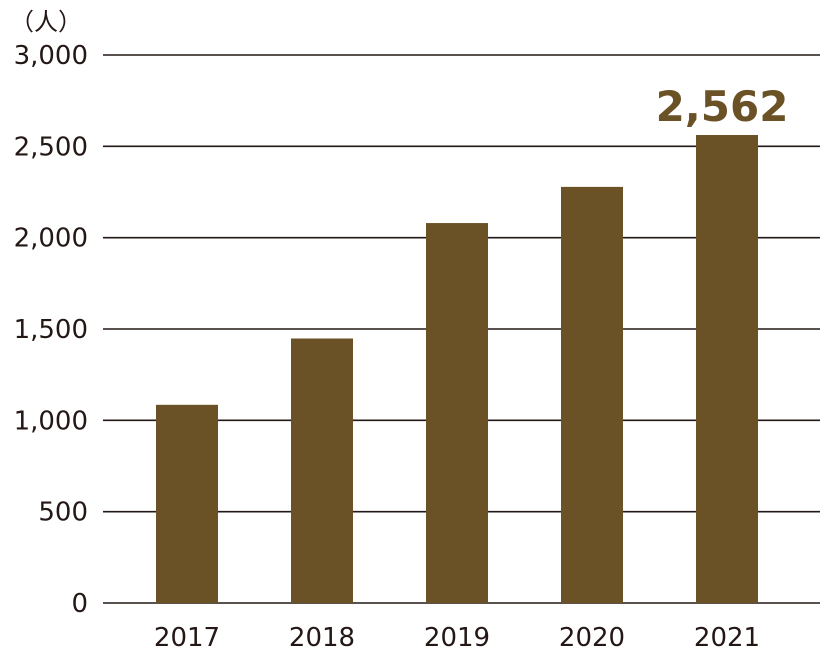 Image resolution: width=830 pixels, height=654 pixels. I want to click on y-axis-unit-label: （人）, so click(46, 22).